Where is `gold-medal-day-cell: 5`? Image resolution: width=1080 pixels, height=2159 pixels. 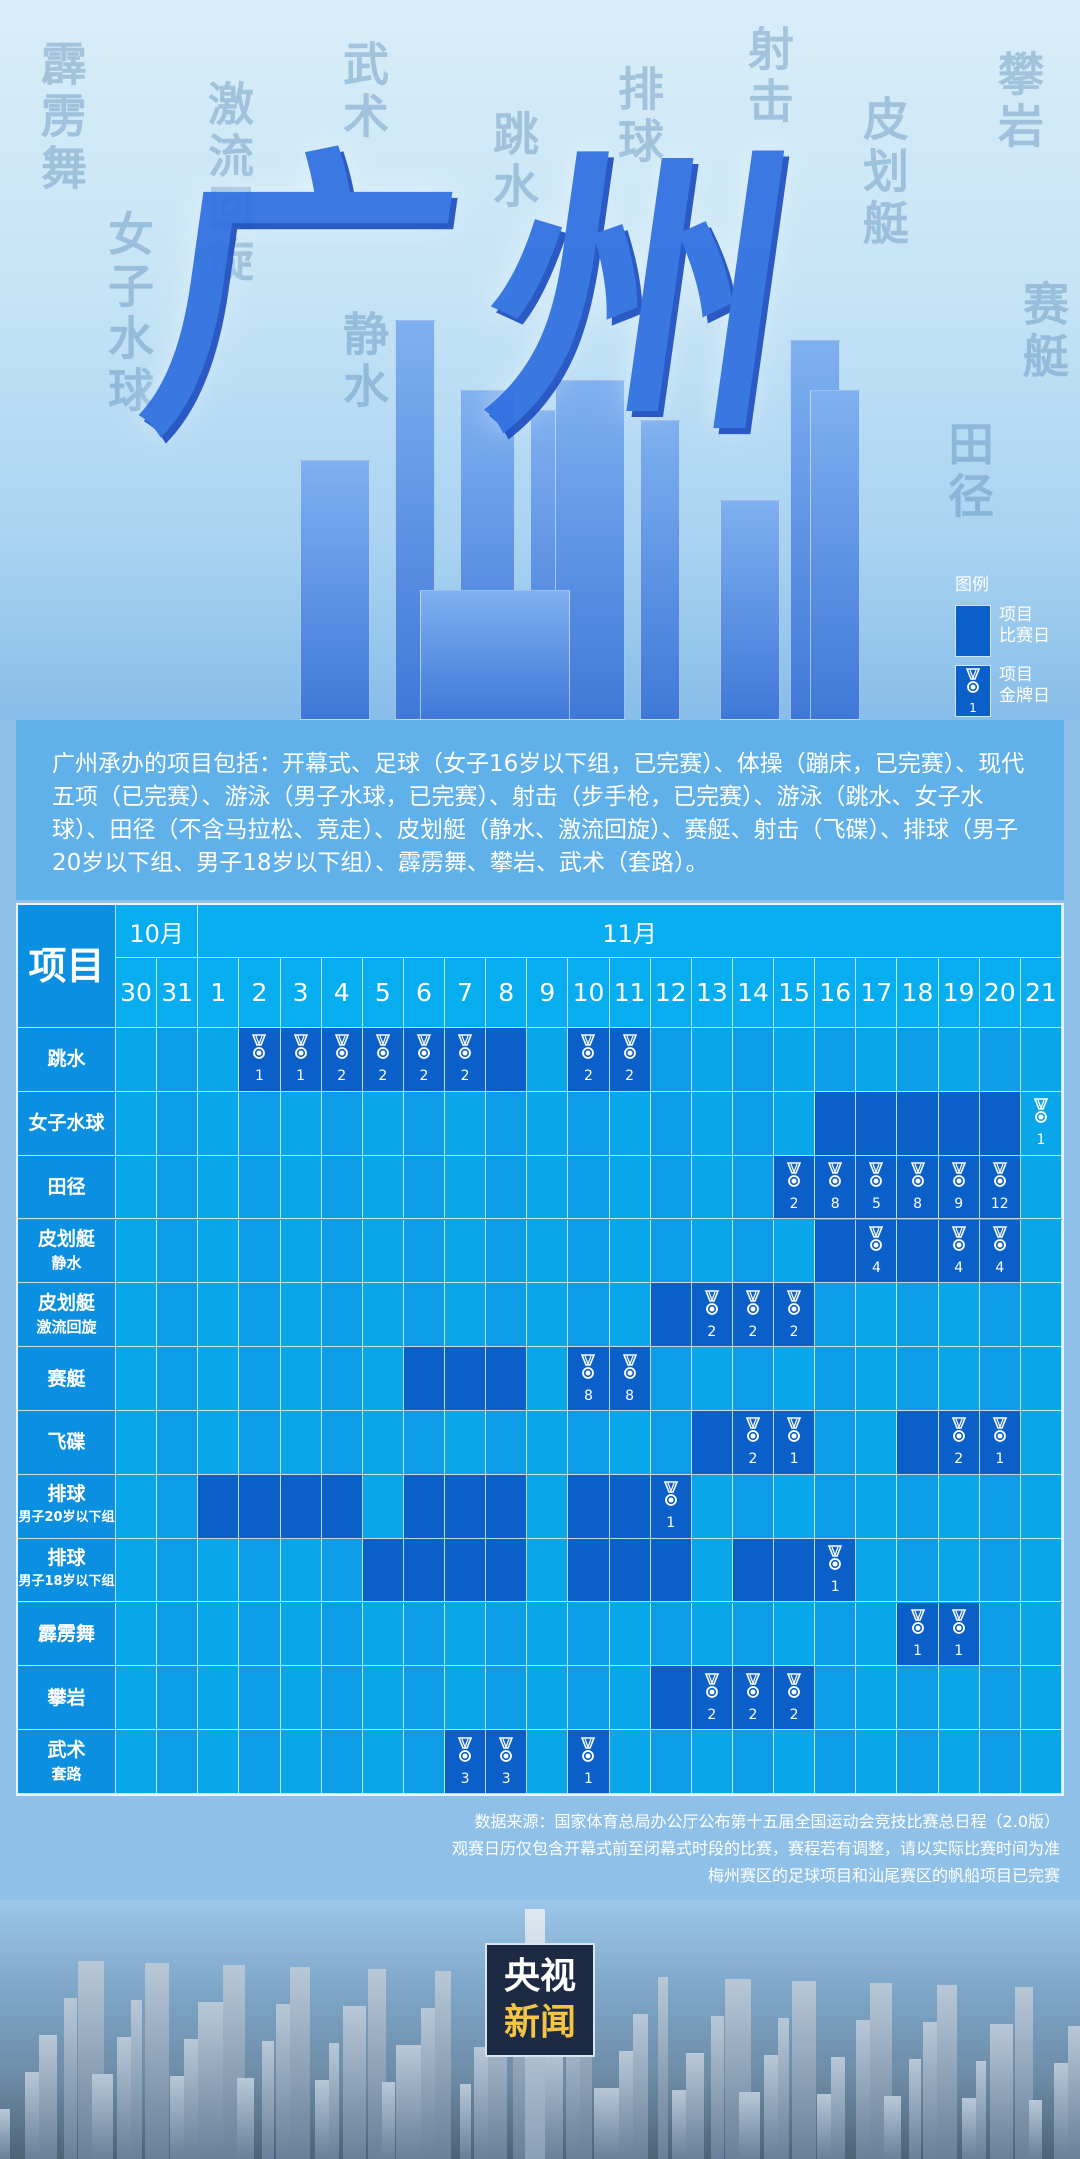
gold-medal-day-cell: 5 is located at coordinates (877, 1187).